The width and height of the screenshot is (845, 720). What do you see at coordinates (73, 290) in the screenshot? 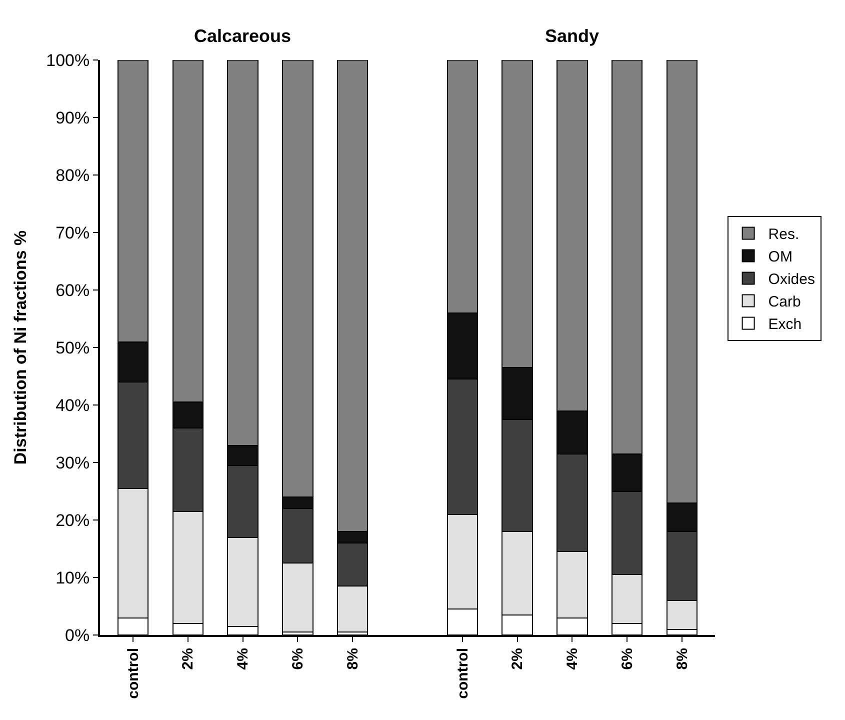
I see `y-tick-label: 60%` at bounding box center [73, 290].